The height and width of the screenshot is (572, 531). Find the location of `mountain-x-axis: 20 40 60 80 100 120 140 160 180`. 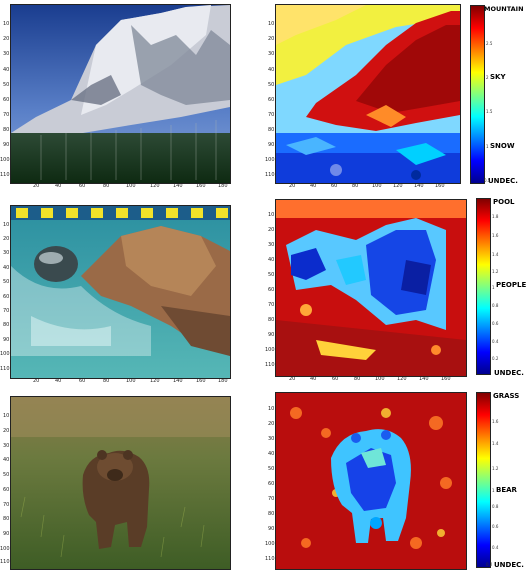

mountain-x-axis: 20 40 60 80 100 120 140 160 180 is located at coordinates (119, 188).